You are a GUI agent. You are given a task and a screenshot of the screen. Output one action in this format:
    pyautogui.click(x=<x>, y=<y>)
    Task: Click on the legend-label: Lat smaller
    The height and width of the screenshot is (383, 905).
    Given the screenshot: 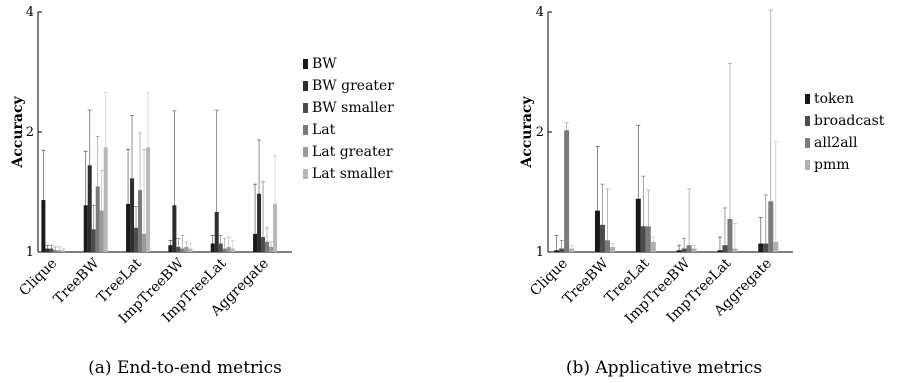 What is the action you would take?
    pyautogui.click(x=352, y=174)
    